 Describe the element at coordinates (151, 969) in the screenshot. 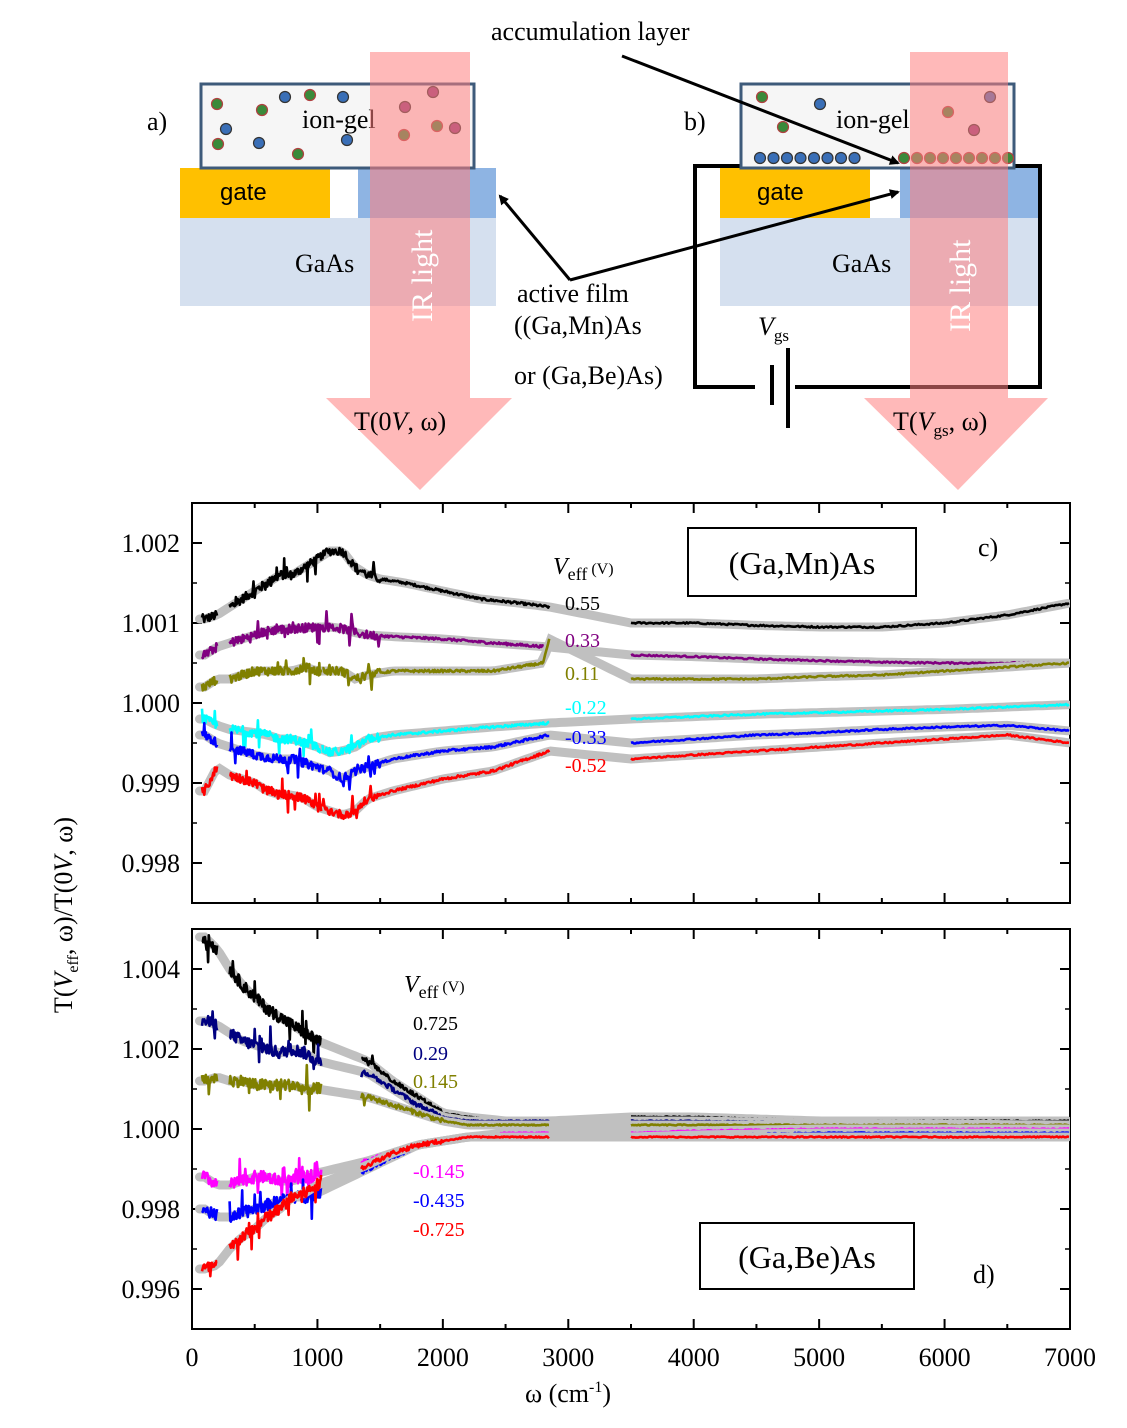

I see `ytick-label: 1.004` at that location.